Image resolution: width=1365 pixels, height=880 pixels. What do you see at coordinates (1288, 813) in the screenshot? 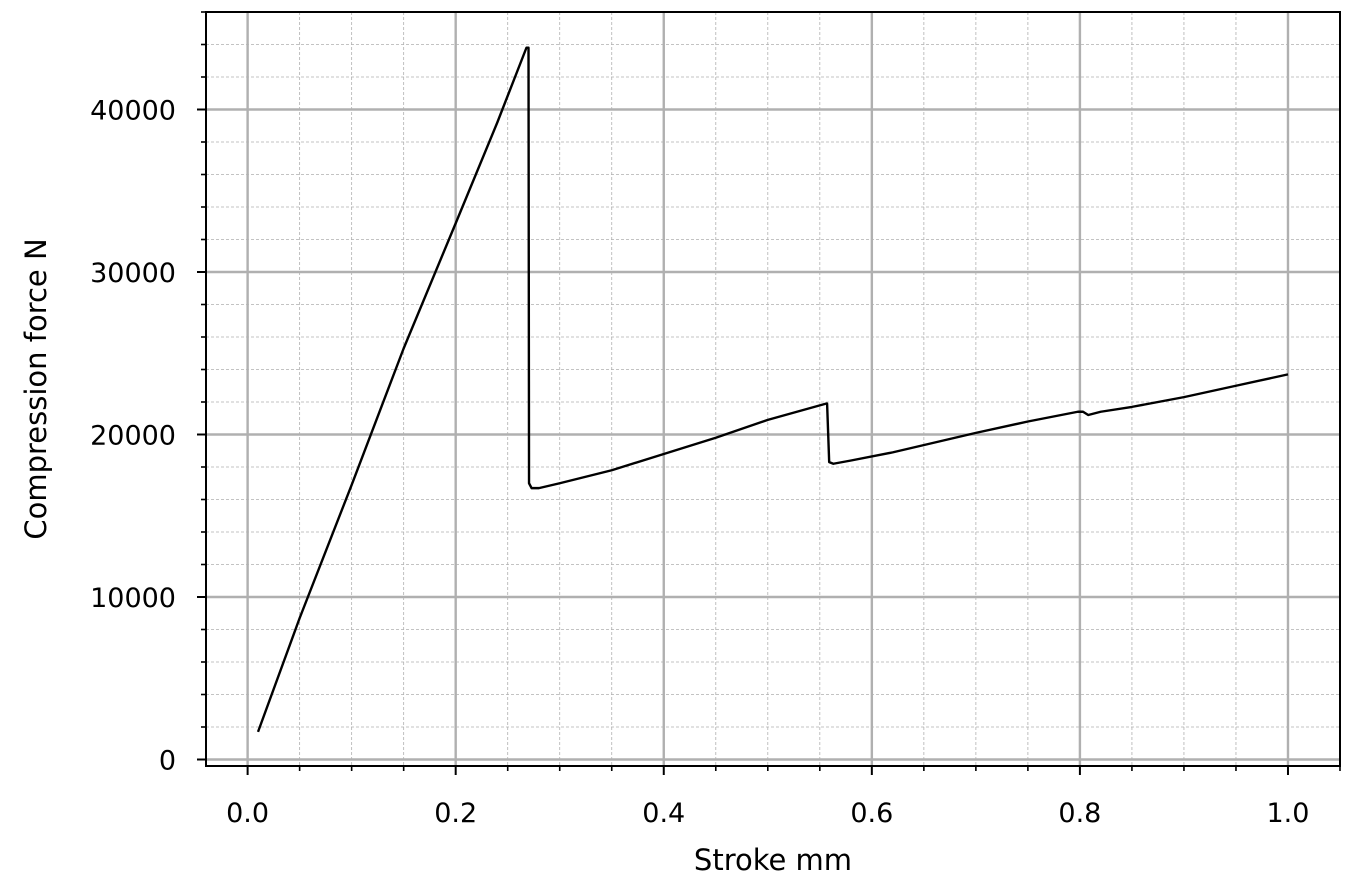
I see `x-tick-label: 1.0` at bounding box center [1288, 813].